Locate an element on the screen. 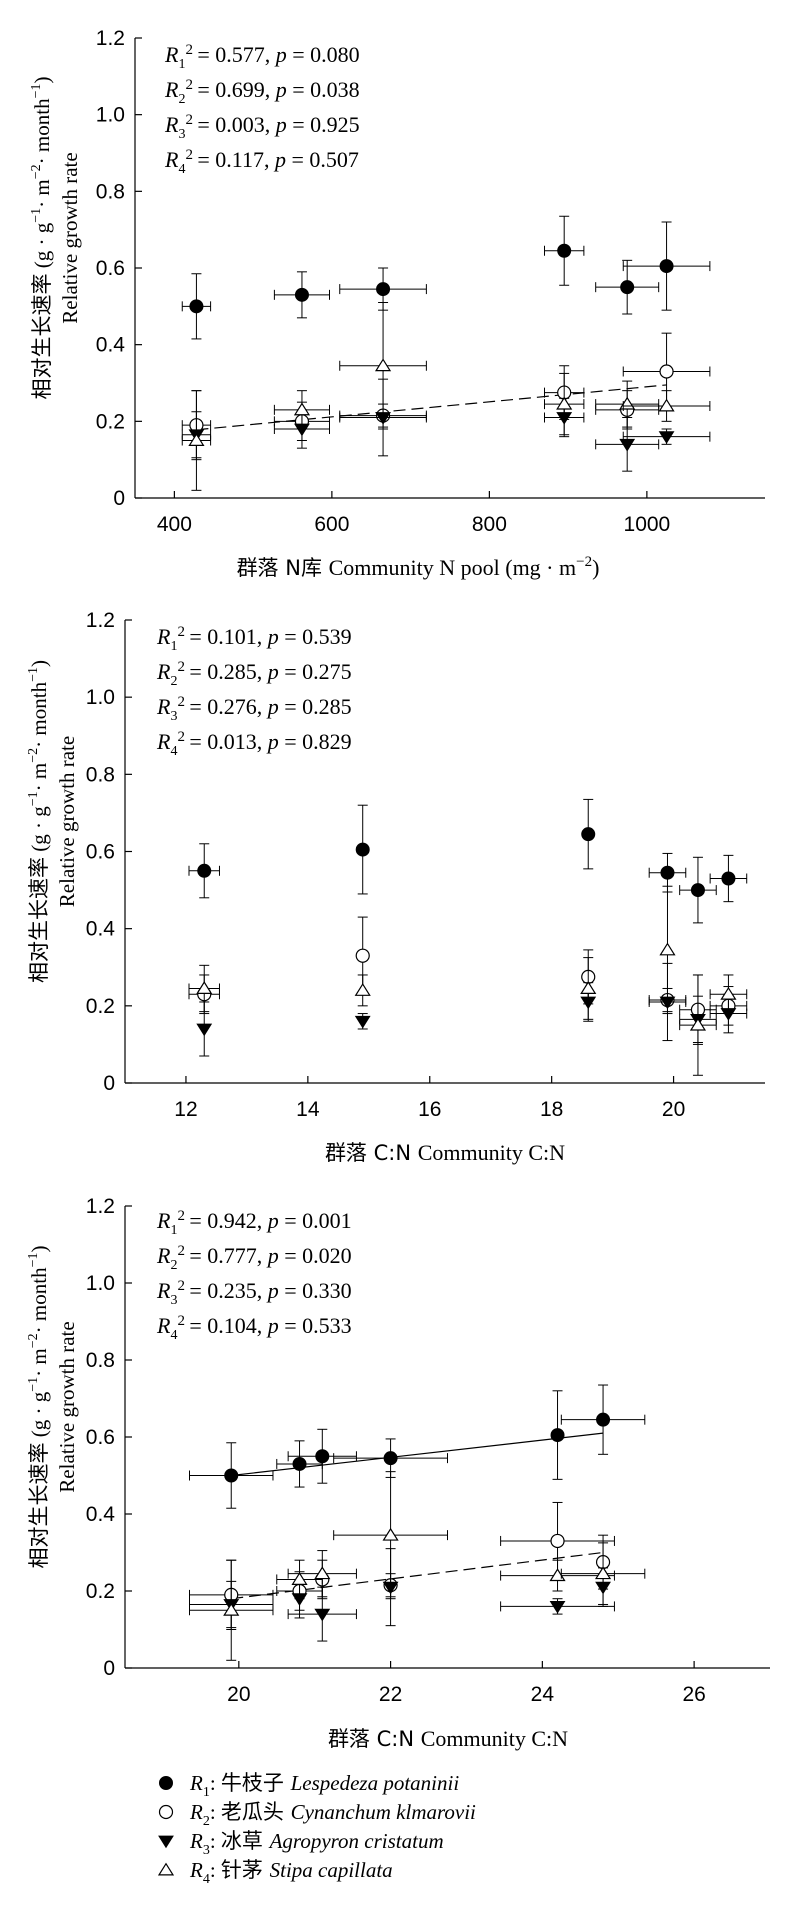 The image size is (800, 1907). stat-label: R12 = 0.942, p = 0.001 is located at coordinates (254, 1223).